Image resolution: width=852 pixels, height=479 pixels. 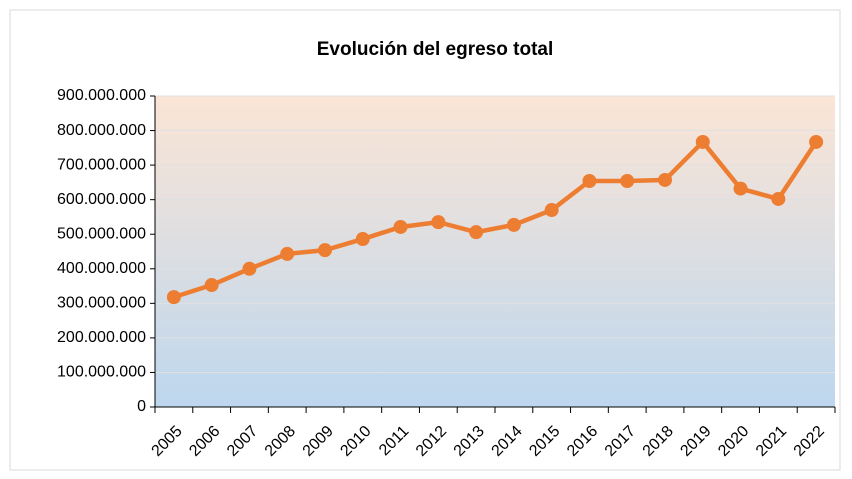 What do you see at coordinates (101, 303) in the screenshot?
I see `y-tick-label: 300.000.000` at bounding box center [101, 303].